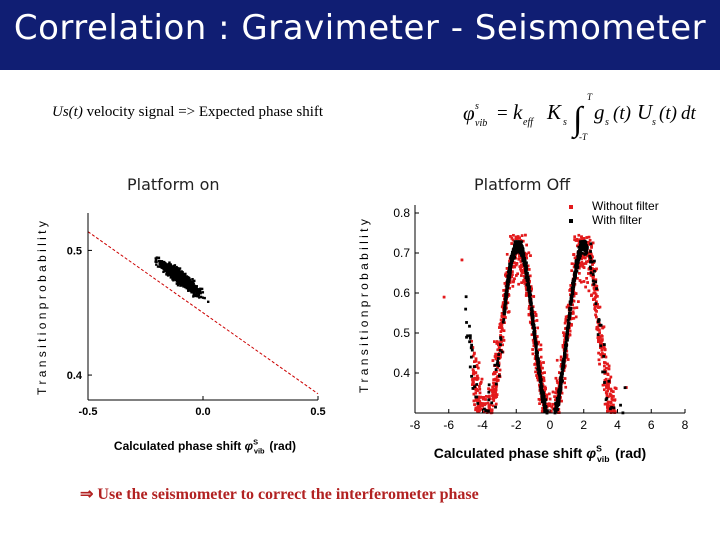 Image resolution: width=720 pixels, height=540 pixels. I want to click on legend-marker, so click(571, 207).